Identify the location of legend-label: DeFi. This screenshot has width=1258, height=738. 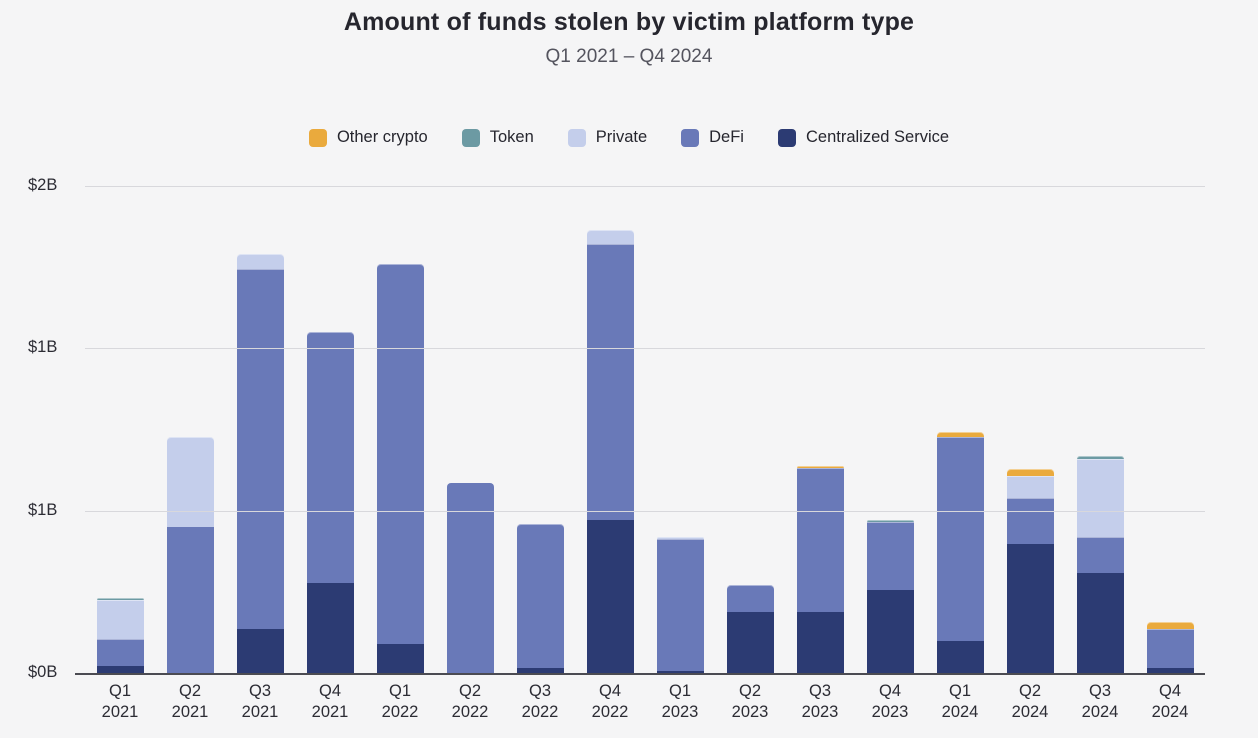
(726, 137).